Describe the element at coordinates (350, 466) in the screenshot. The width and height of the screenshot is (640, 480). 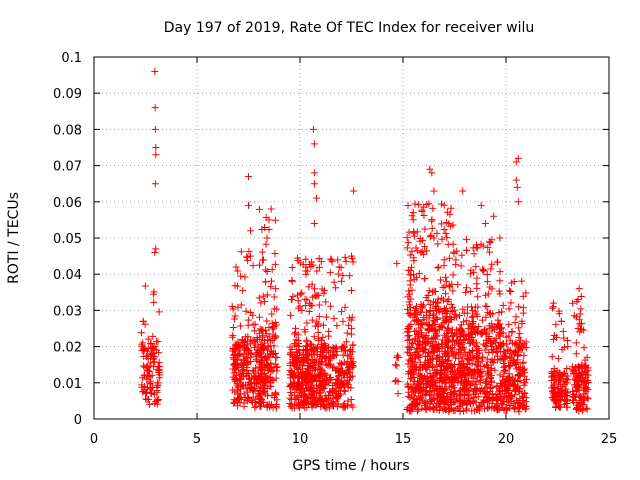
I see `x-axis-label: GPS time / hours` at that location.